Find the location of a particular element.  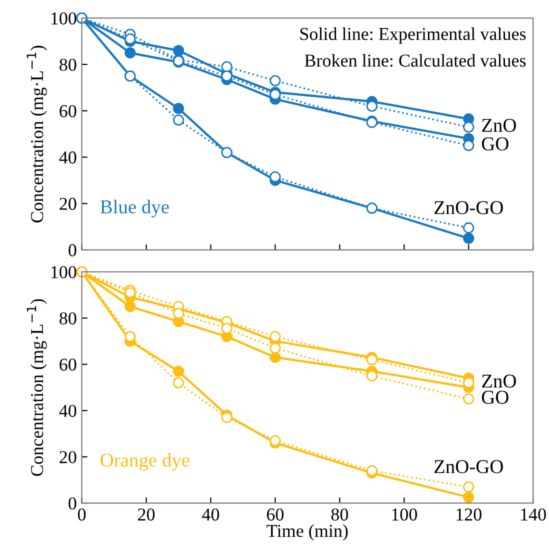

text: Orange dye is located at coordinates (145, 462).